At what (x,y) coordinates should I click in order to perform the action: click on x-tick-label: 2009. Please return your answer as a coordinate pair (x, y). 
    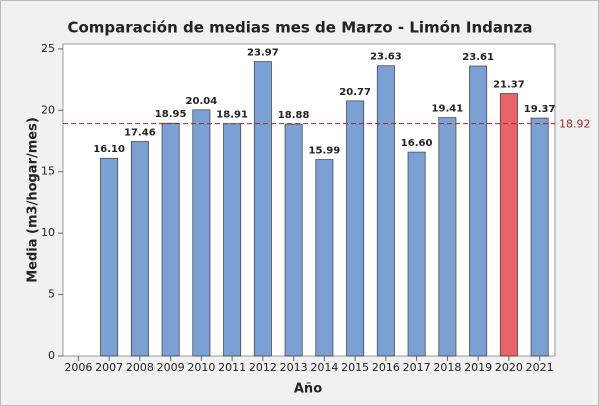
    Looking at the image, I should click on (171, 367).